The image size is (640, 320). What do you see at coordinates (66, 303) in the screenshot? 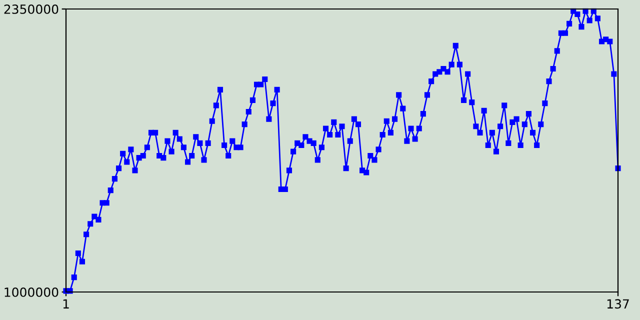
I see `x-tick-label: 1` at bounding box center [66, 303].